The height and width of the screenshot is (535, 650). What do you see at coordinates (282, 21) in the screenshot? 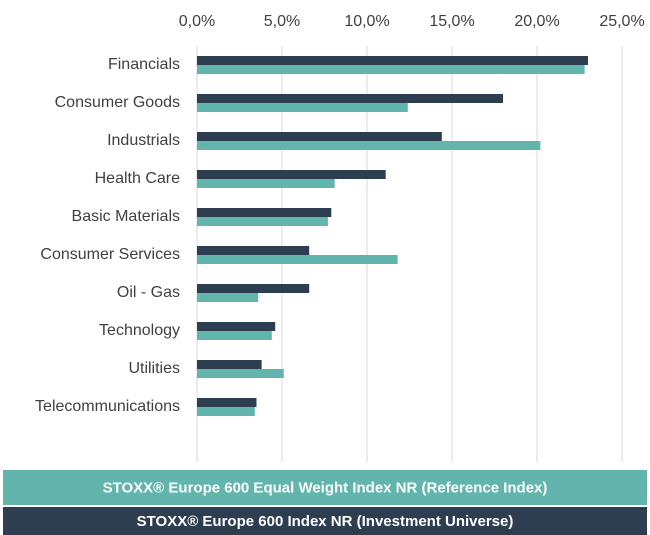
I see `x-tick-label: 5,0%` at bounding box center [282, 21].